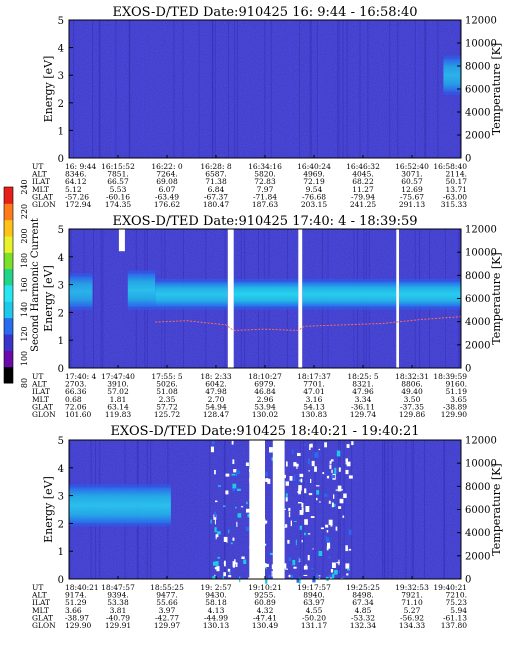 The height and width of the screenshot is (649, 505). I want to click on table-cell: 4.13, so click(216, 610).